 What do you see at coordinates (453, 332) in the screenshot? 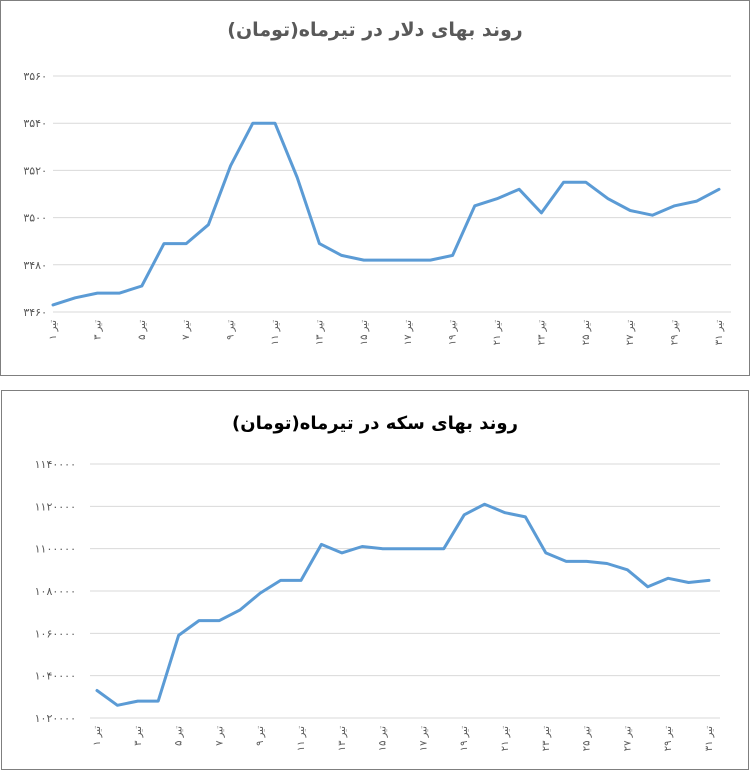
I see `dollar-chart-x-tick-label: ۱۹ تیر` at bounding box center [453, 332].